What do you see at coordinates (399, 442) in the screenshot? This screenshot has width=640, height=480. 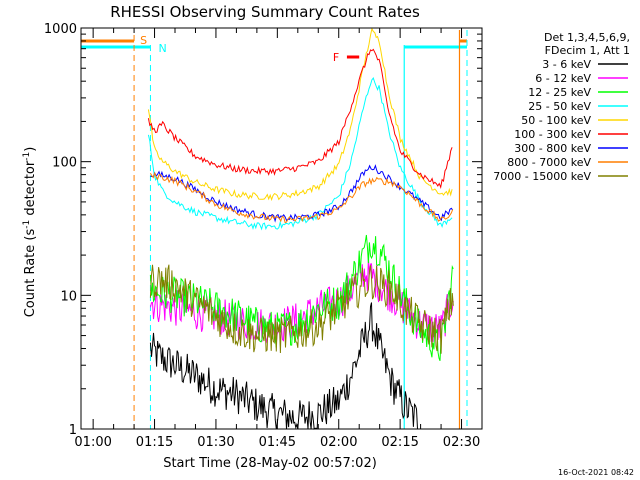 I see `x-tick-label: 02:15` at bounding box center [399, 442].